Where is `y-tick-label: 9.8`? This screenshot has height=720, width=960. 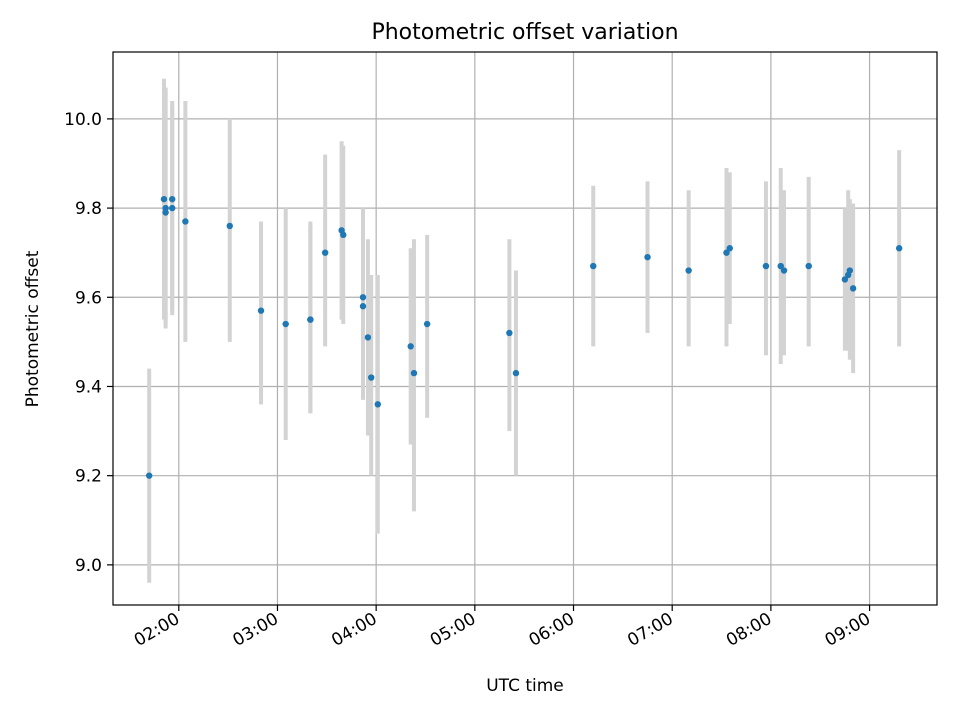 y-tick-label: 9.8 is located at coordinates (88, 209).